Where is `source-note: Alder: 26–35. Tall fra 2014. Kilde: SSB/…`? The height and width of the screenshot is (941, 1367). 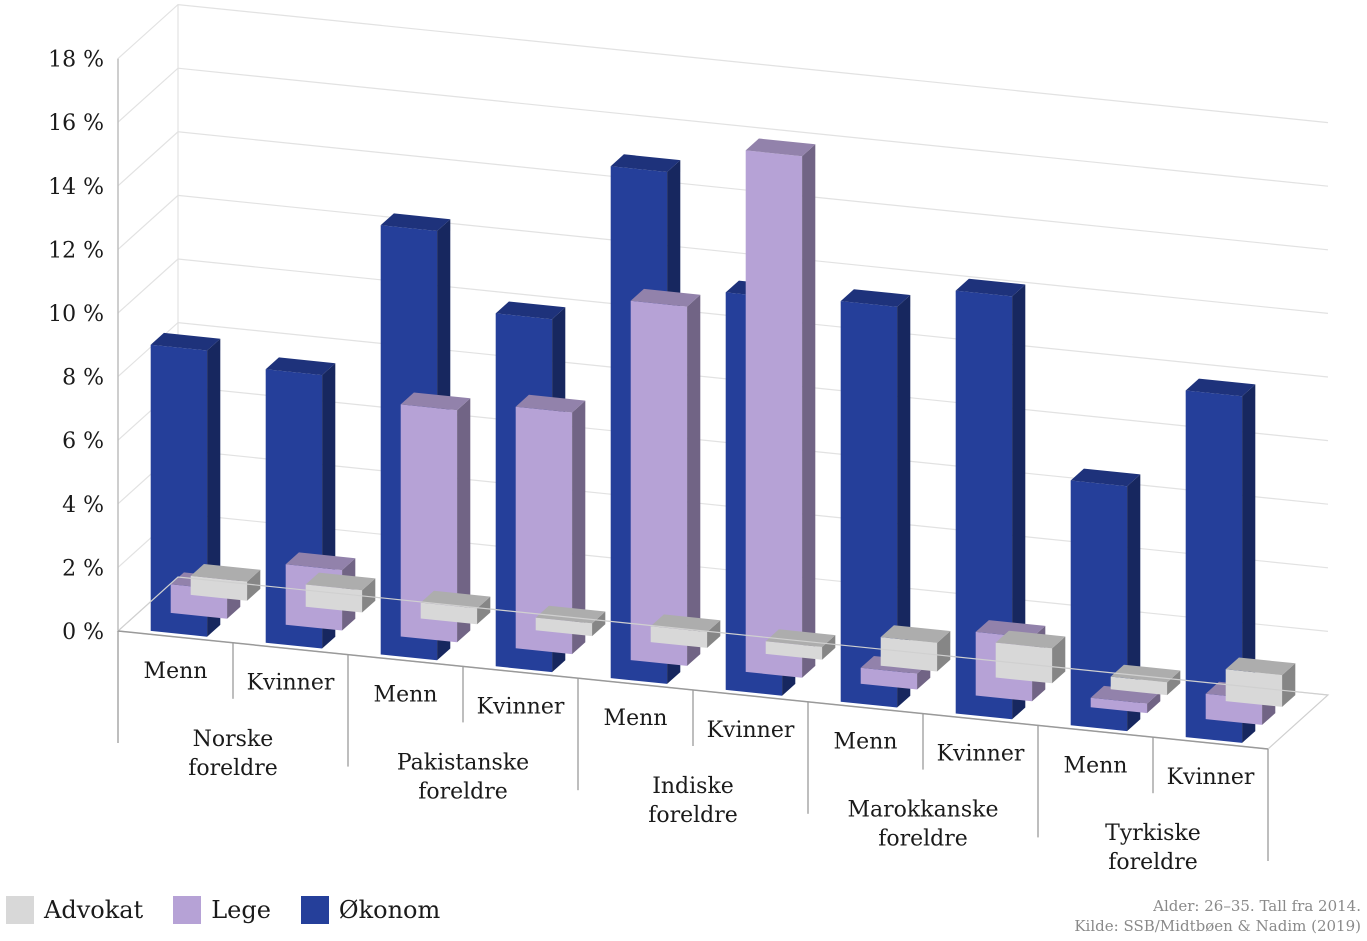
source-note: Alder: 26–35. Tall fra 2014. Kilde: SSB/… is located at coordinates (1217, 916).